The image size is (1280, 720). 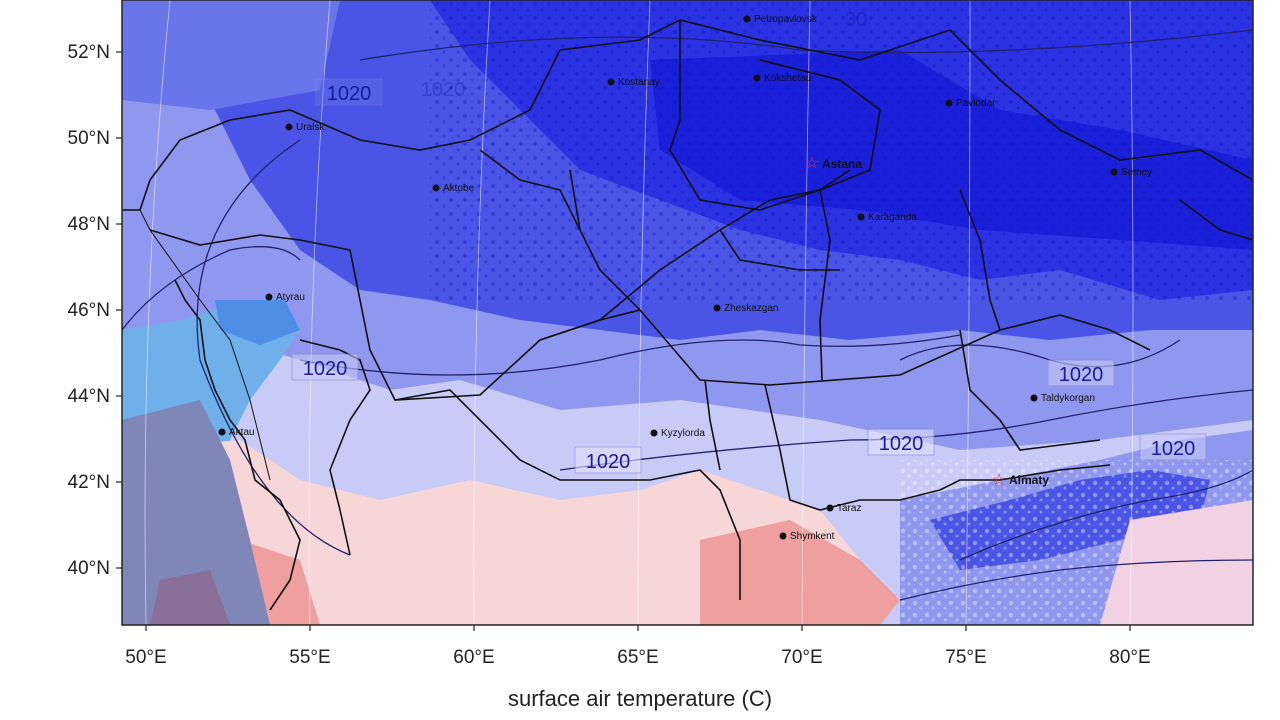 I want to click on lat-label: 48°N, so click(x=89, y=224).